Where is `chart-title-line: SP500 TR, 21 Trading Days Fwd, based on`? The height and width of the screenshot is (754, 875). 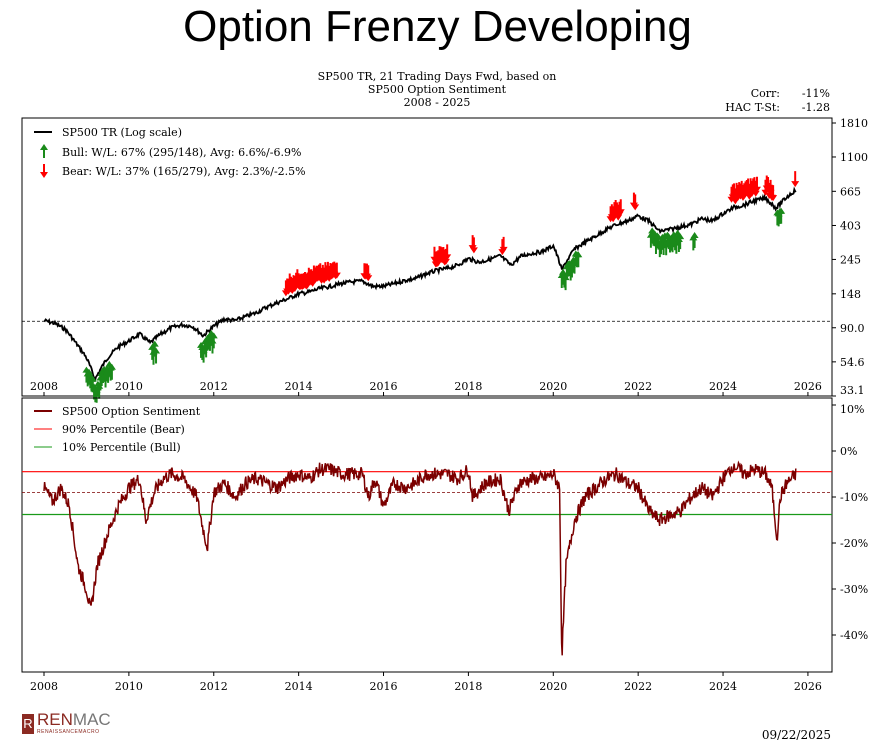
chart-title-line: SP500 TR, 21 Trading Days Fwd, based on is located at coordinates (437, 76).